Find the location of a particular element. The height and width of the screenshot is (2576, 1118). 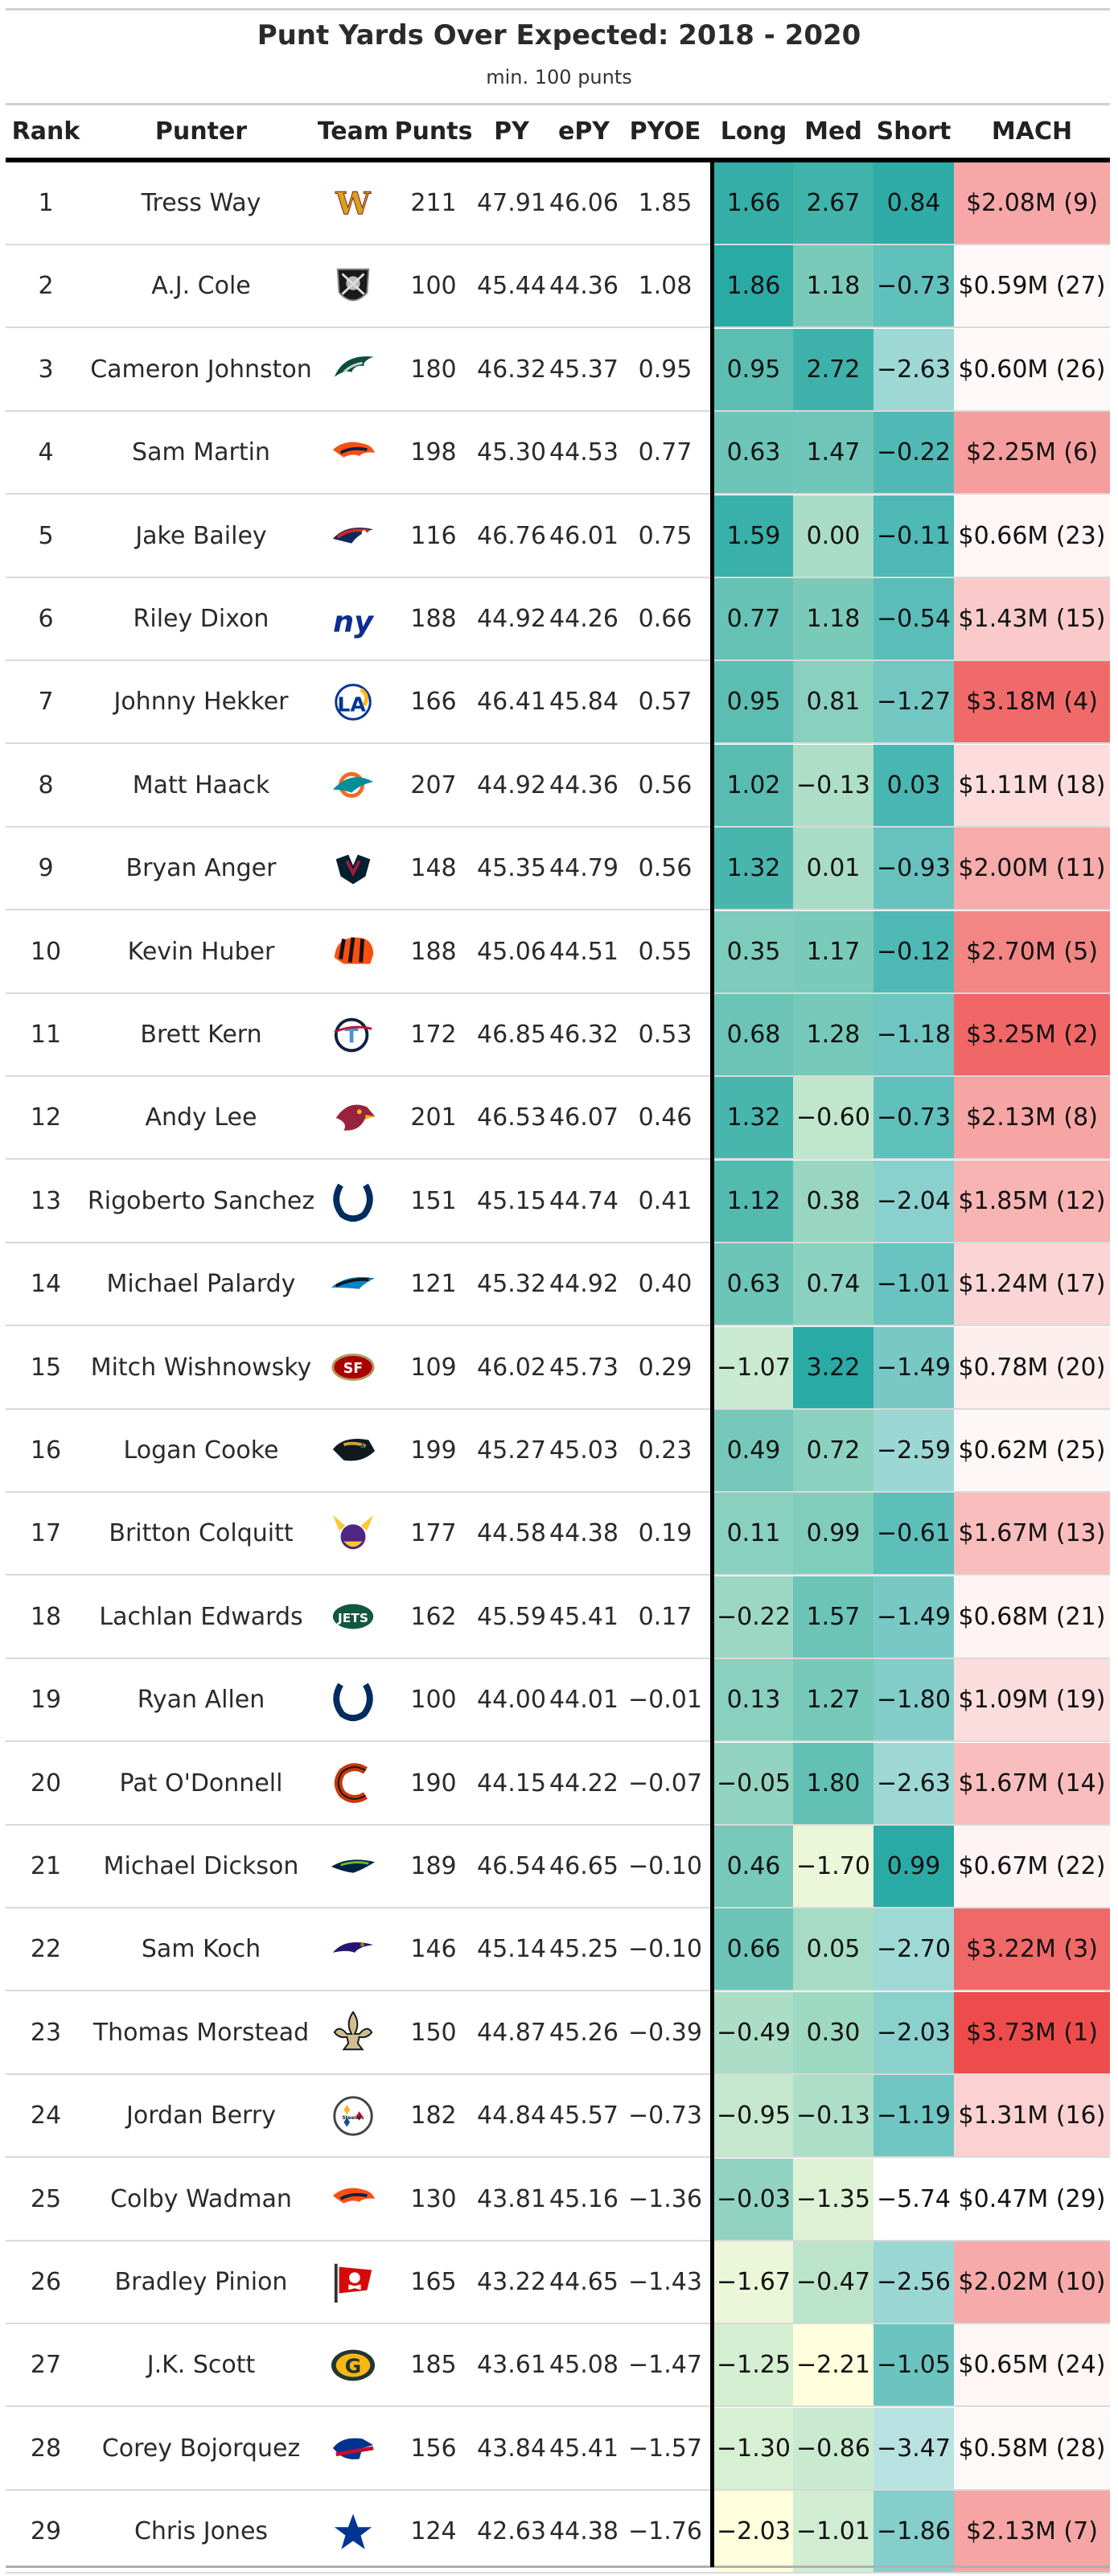

cell-short: −1.05 is located at coordinates (913, 2365).